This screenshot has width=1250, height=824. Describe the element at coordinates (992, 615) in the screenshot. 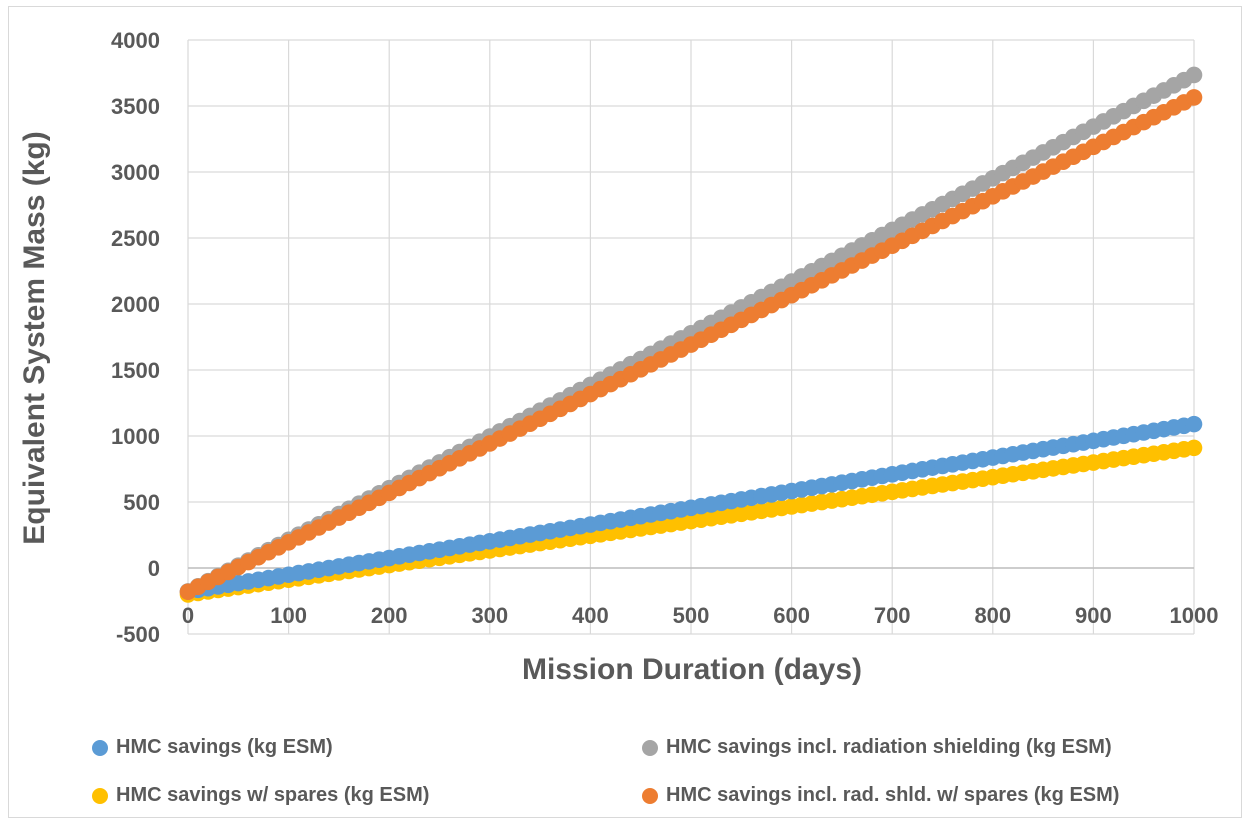

I see `x-tick-label: 800` at that location.